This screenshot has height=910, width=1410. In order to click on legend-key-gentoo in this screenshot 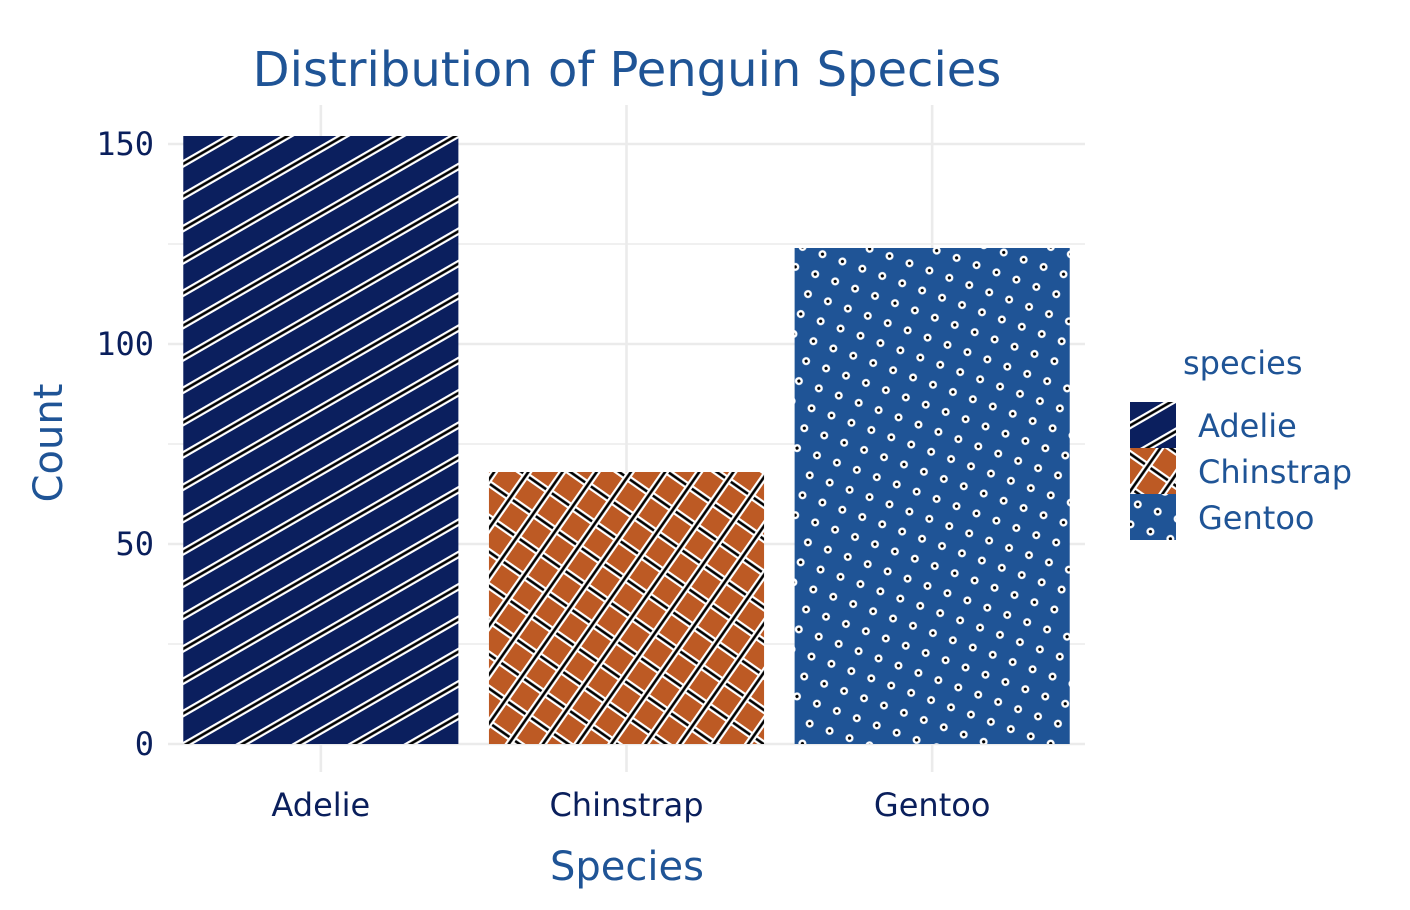, I will do `click(1153, 517)`.